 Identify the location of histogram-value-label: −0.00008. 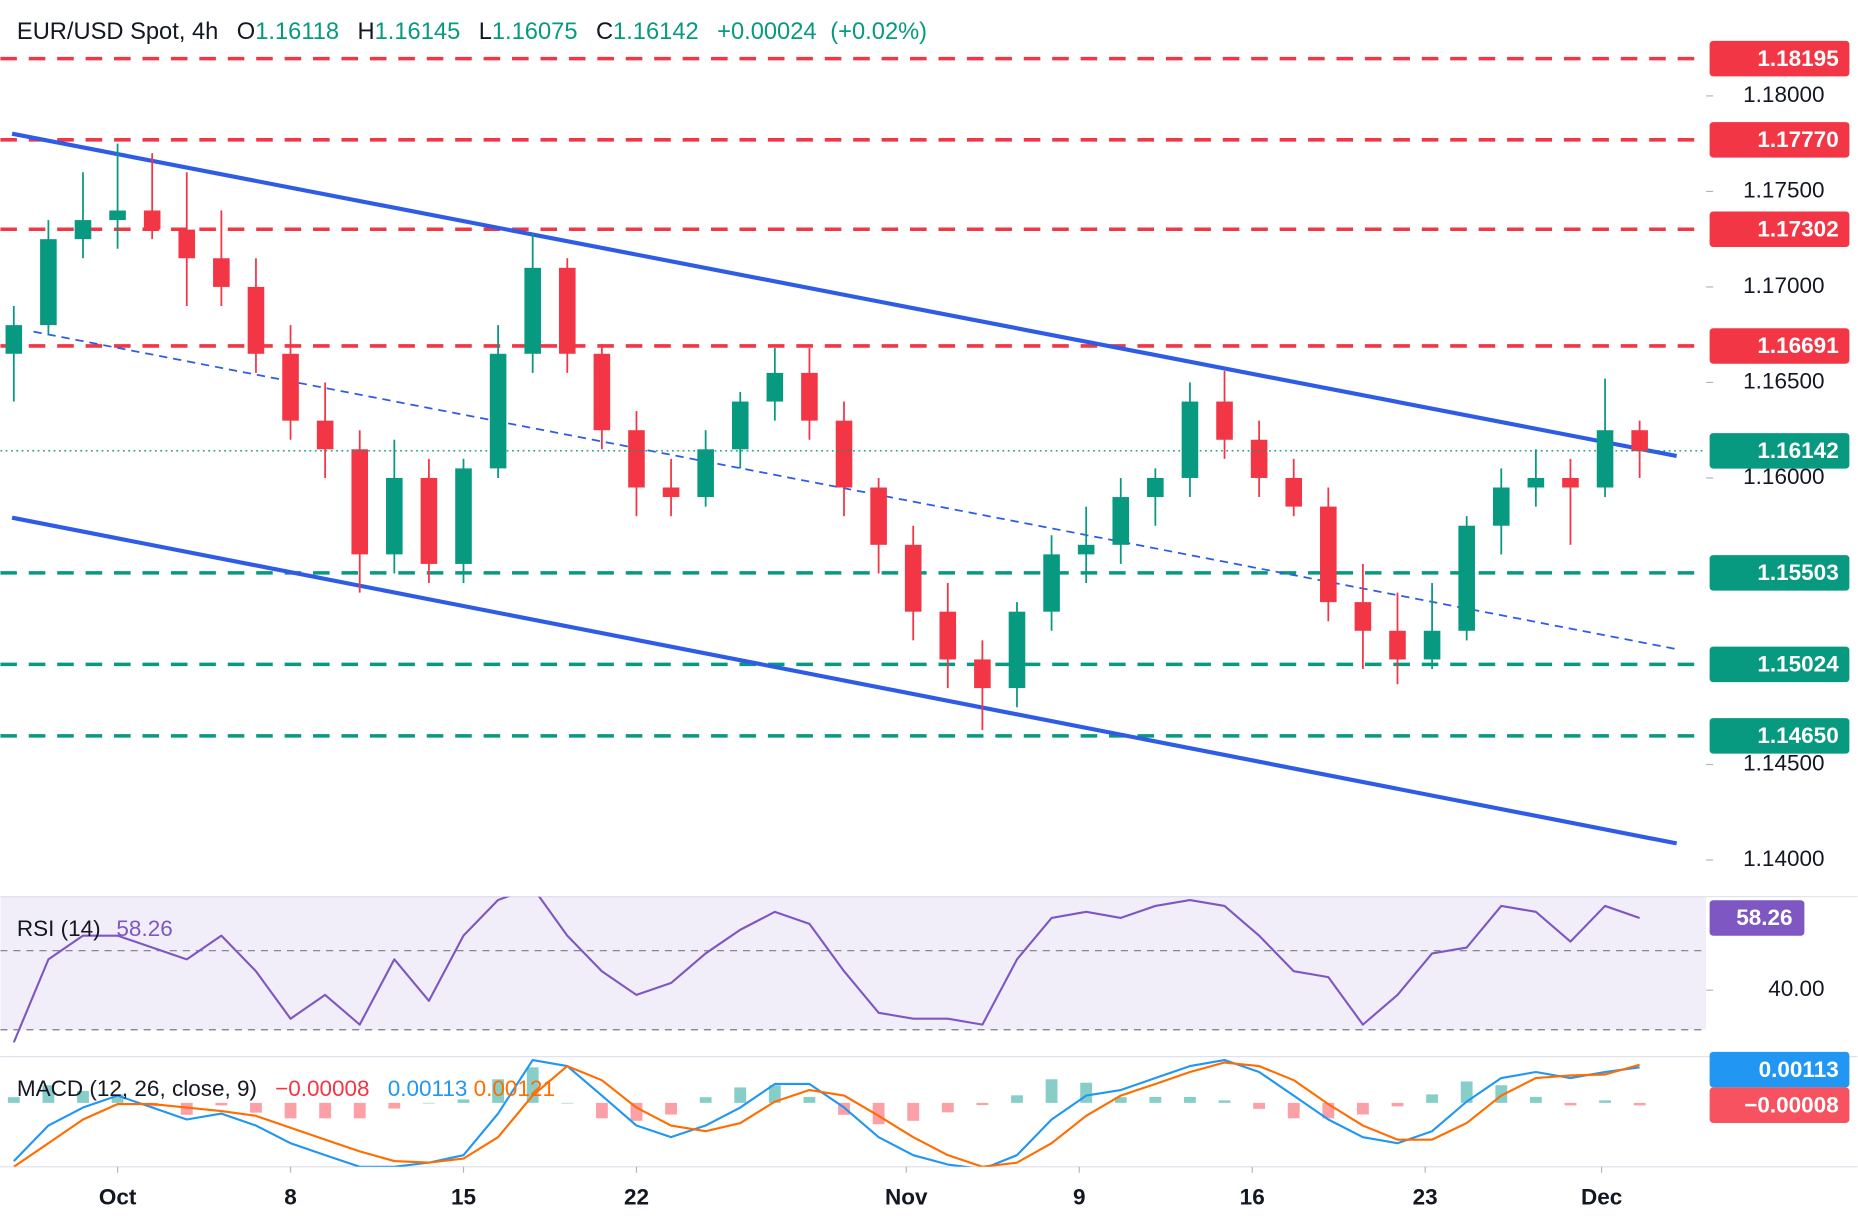
(1791, 1104).